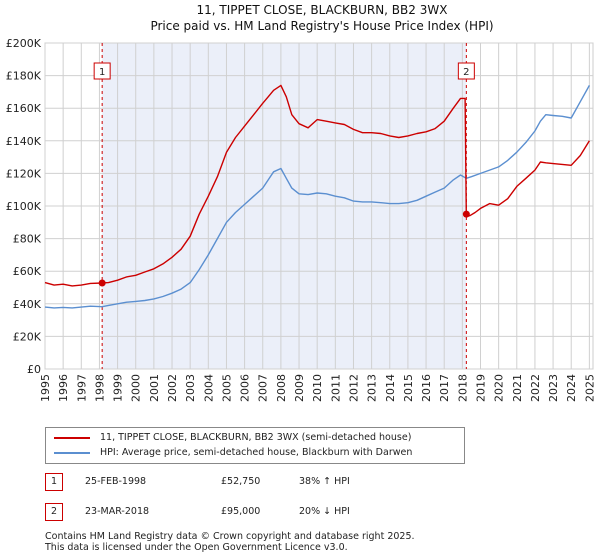 The height and width of the screenshot is (560, 600). I want to click on x-tick-label: 2019, so click(480, 388).